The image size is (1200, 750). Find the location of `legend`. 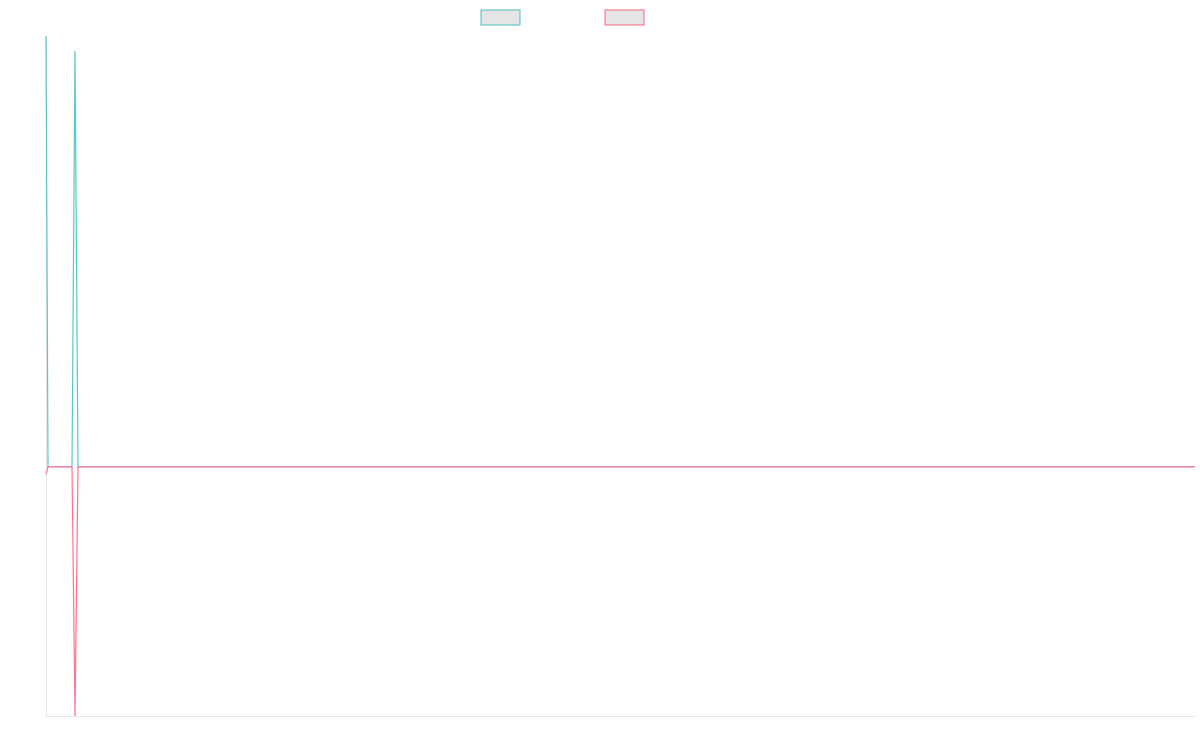

legend is located at coordinates (562, 17).